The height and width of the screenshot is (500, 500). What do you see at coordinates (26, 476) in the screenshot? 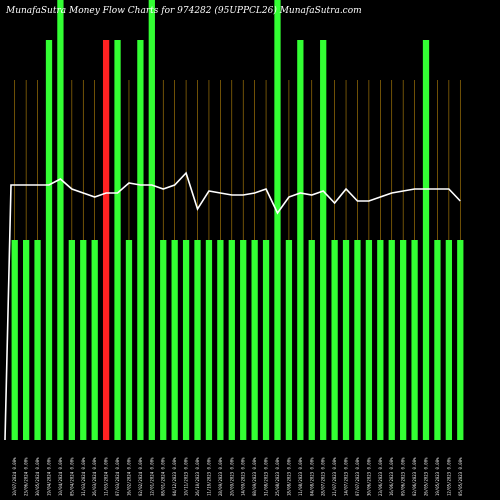
I see `x-tick-label: 23/06/2024 0.00%` at bounding box center [26, 476].